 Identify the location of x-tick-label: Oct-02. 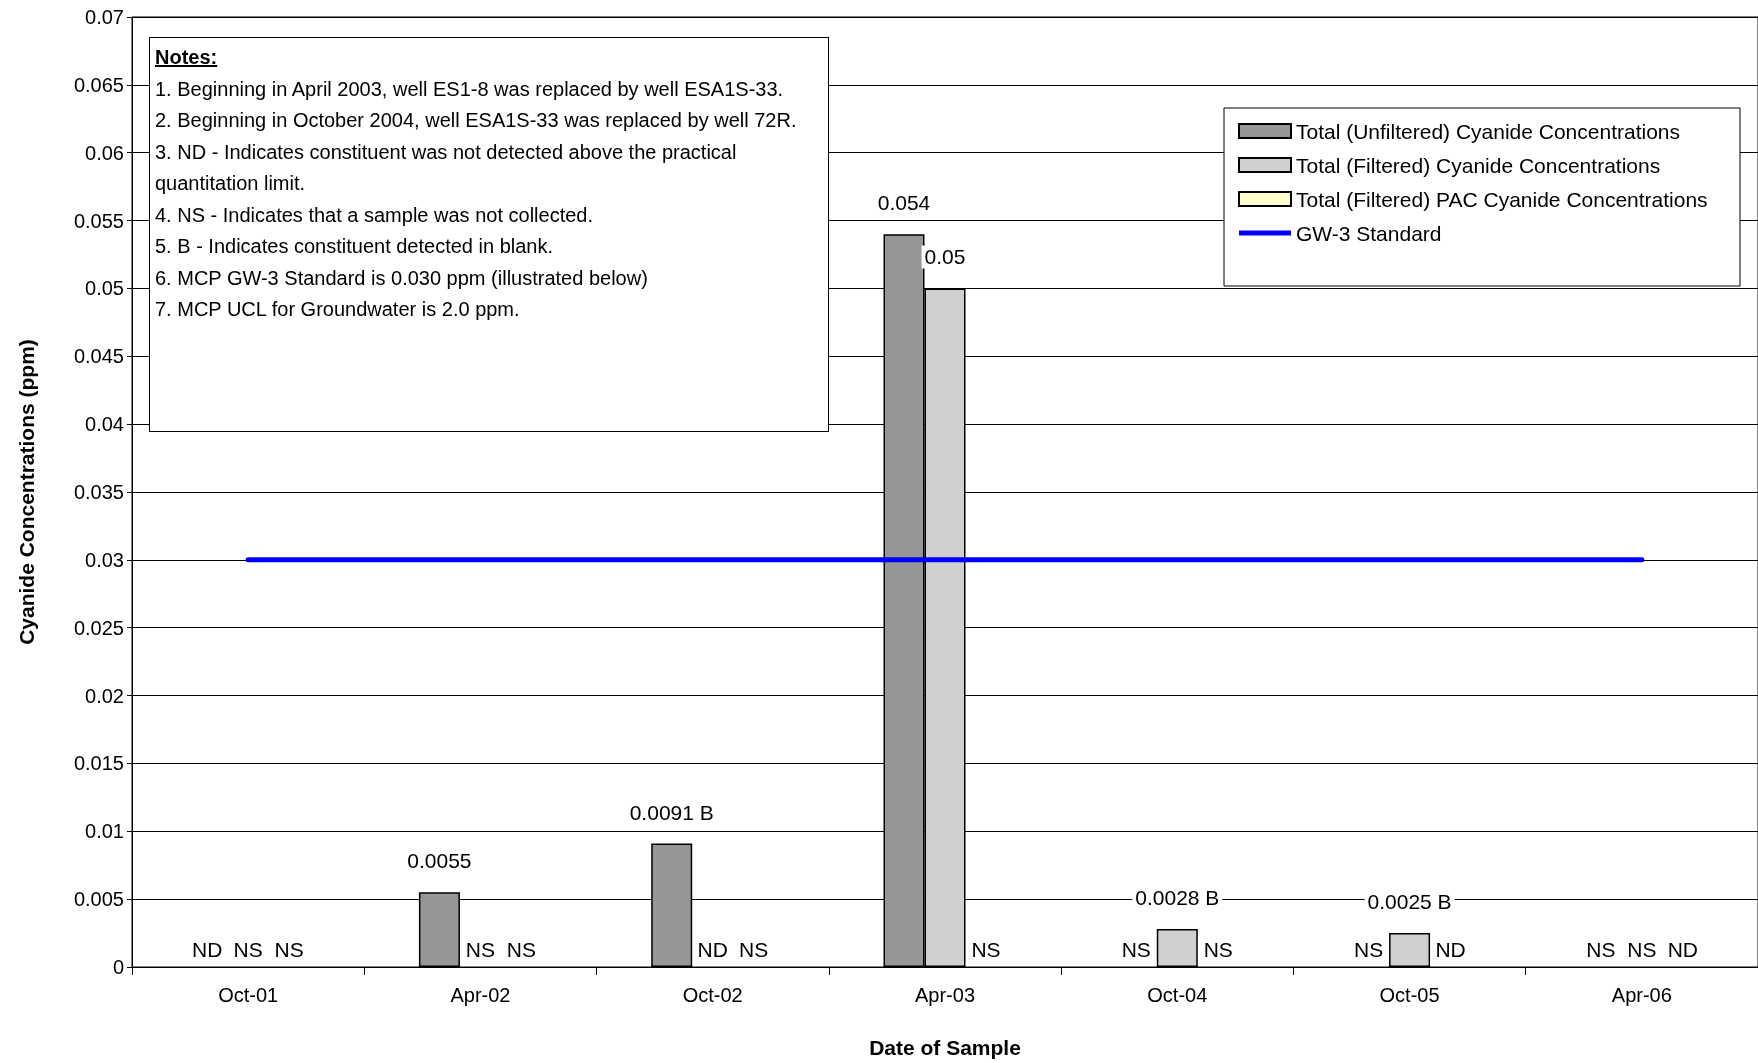
(712, 995).